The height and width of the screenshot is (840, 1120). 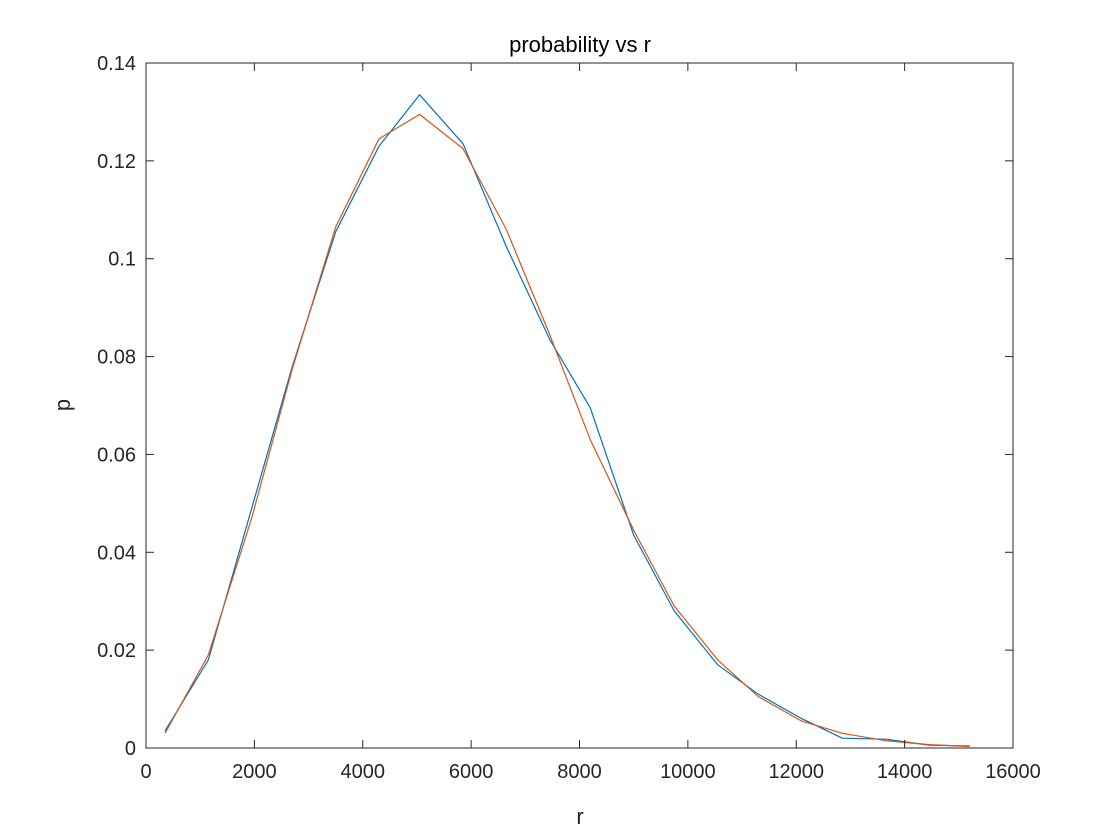 I want to click on x-tick-label: 2000, so click(x=254, y=772).